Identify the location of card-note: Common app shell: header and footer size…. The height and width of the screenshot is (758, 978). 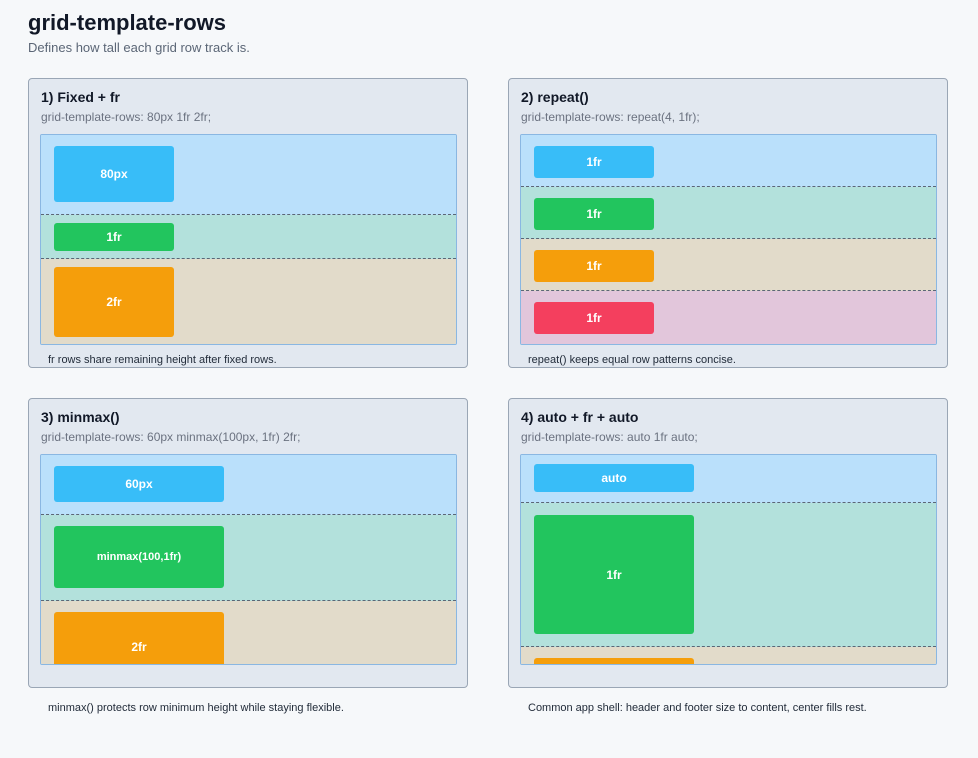
(697, 708).